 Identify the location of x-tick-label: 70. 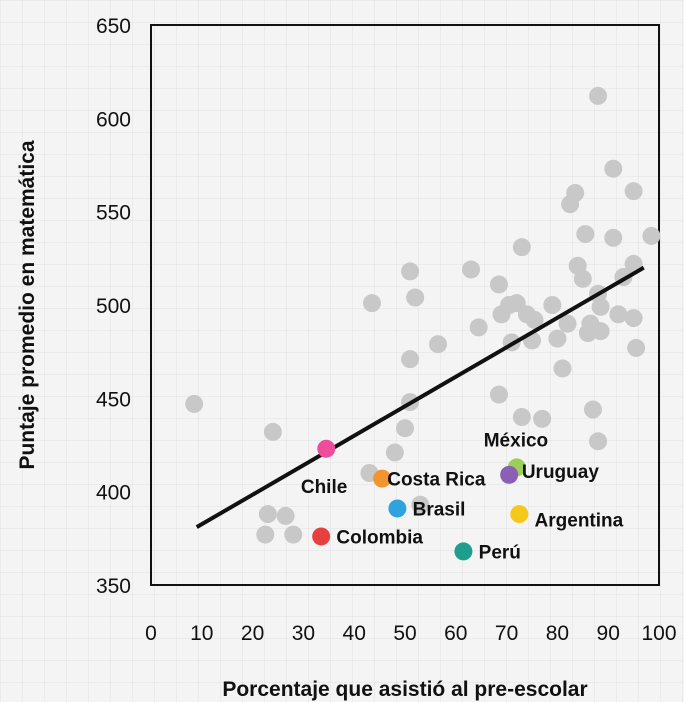
(506, 633).